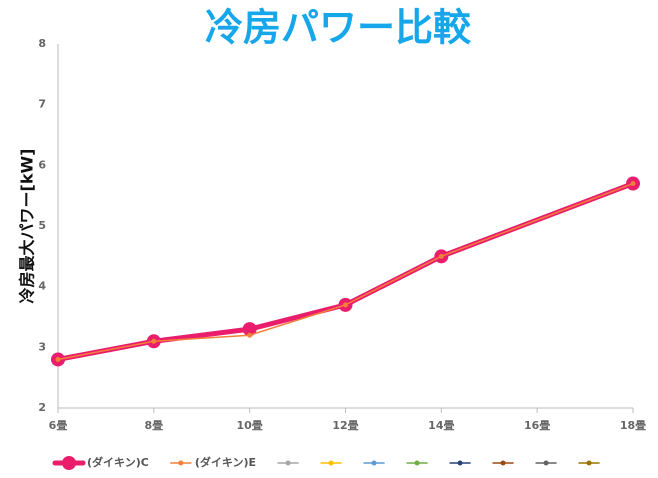 The height and width of the screenshot is (478, 658). Describe the element at coordinates (42, 104) in the screenshot. I see `y-tick-label: 7` at that location.